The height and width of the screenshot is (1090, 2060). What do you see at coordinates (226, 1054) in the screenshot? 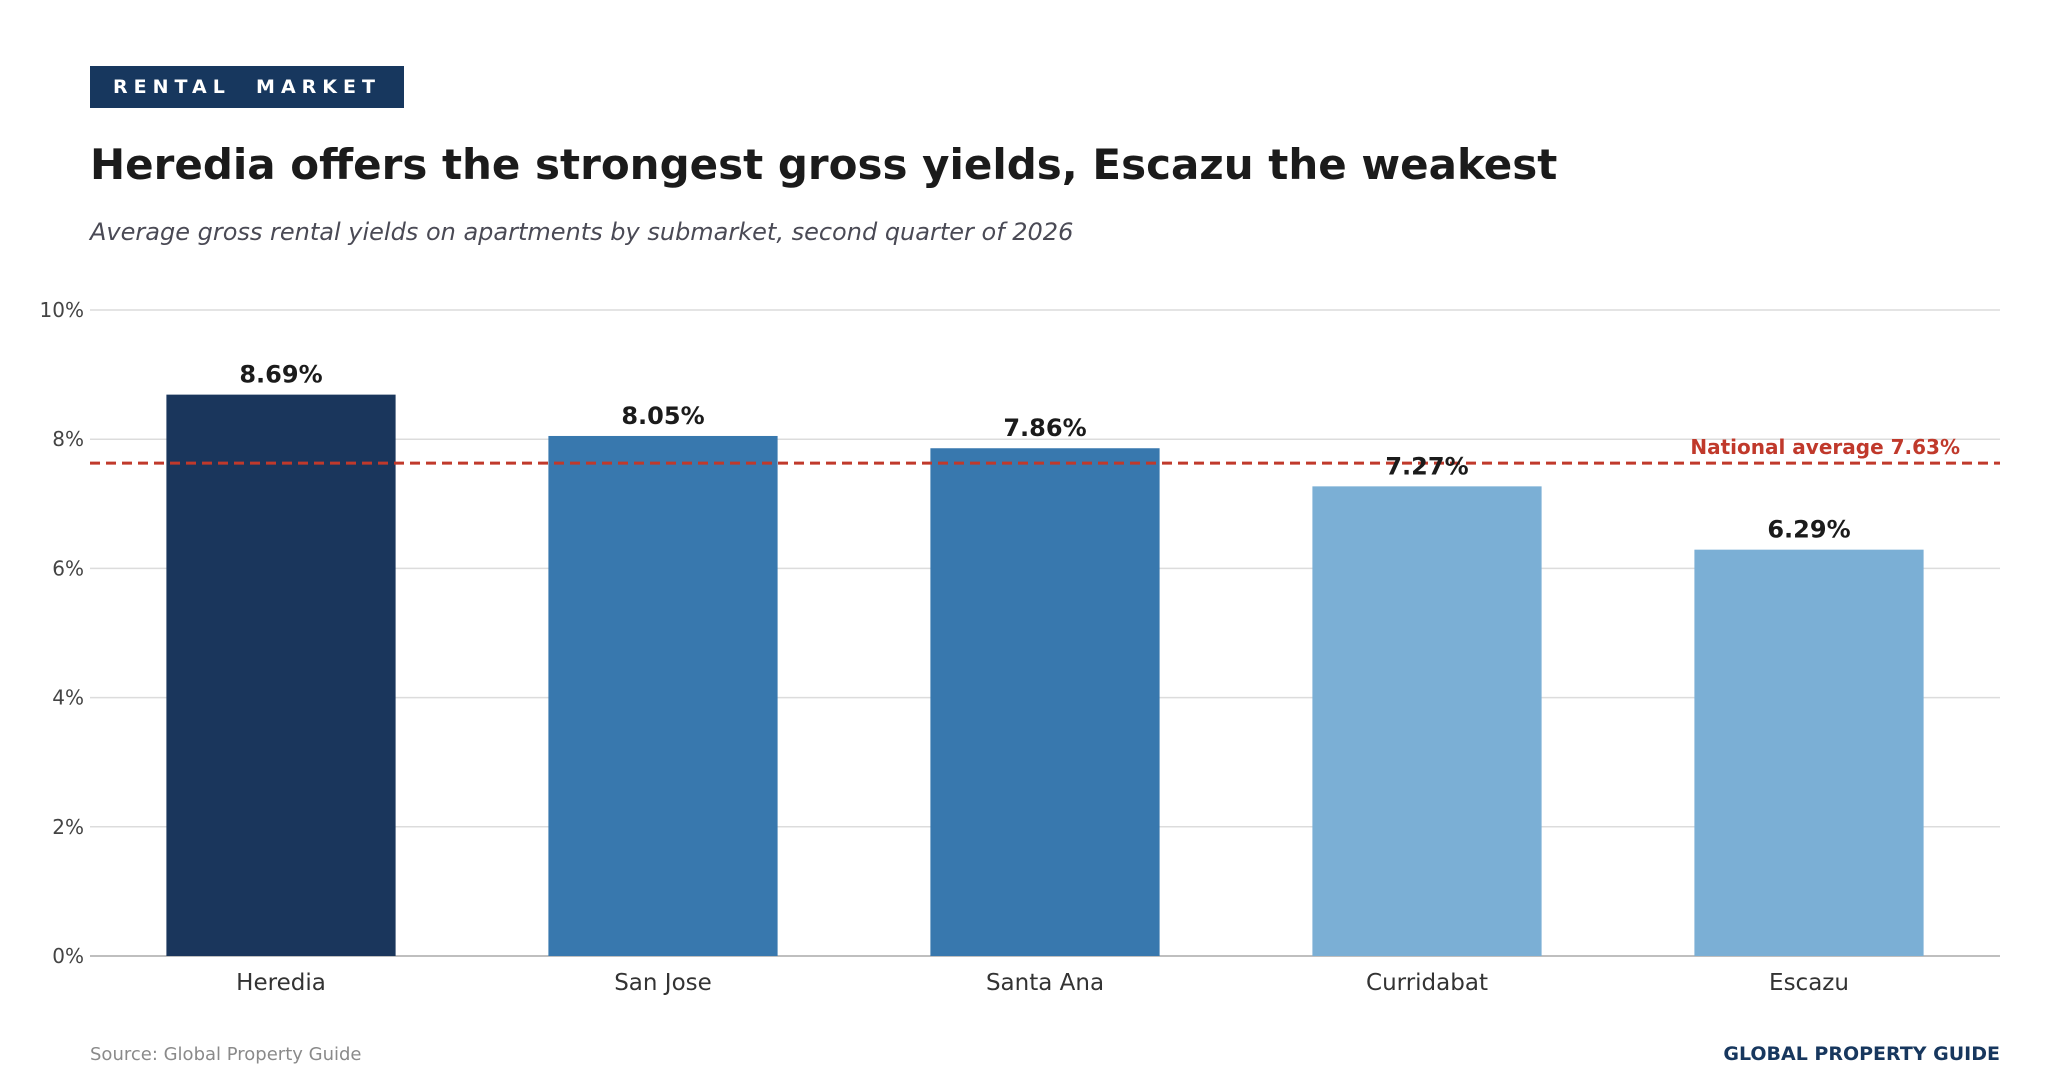
I see `source-note: Source: Global Property Guide` at bounding box center [226, 1054].